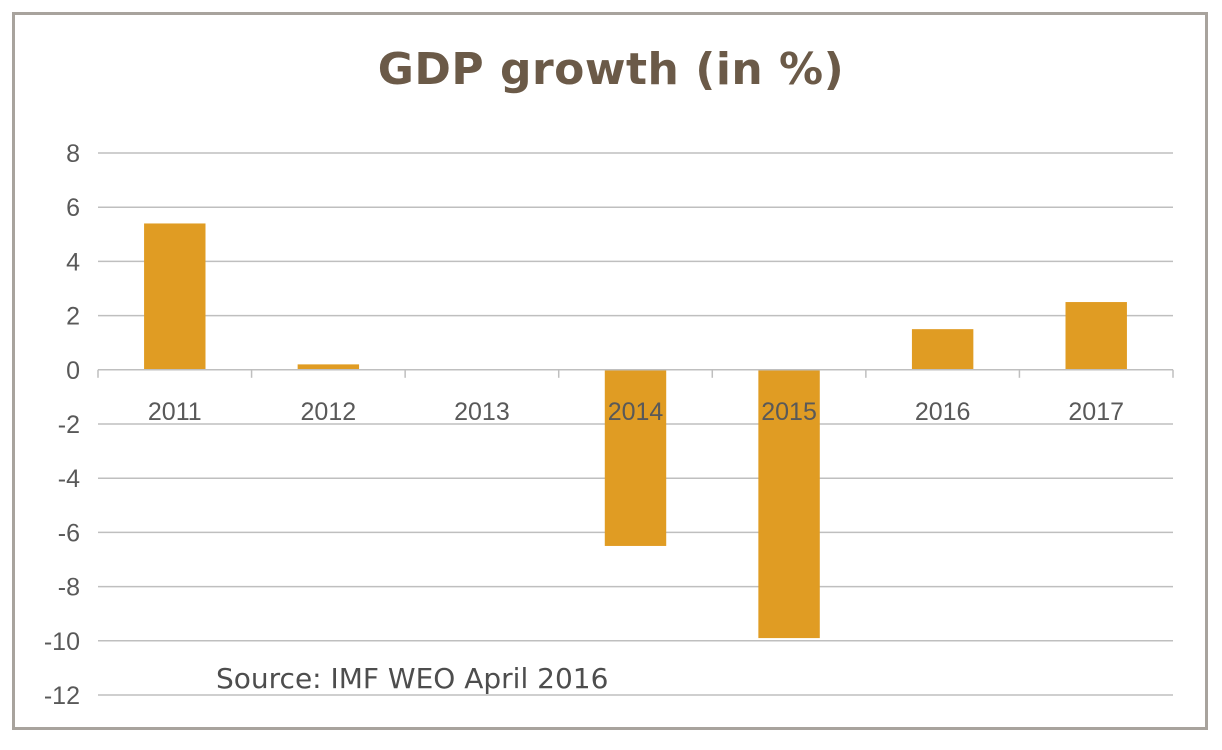  Describe the element at coordinates (69, 425) in the screenshot. I see `y-tick-label: -2` at that location.